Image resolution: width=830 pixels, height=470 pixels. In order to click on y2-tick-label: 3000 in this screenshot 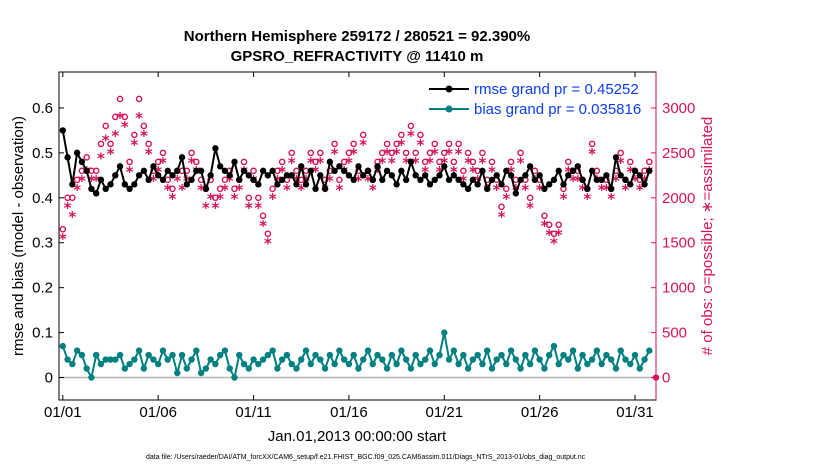, I will do `click(678, 108)`.